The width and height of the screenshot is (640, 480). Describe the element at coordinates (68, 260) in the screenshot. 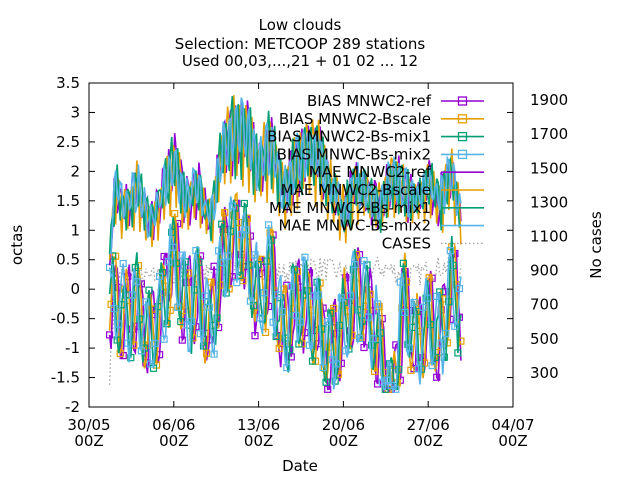

I see `y-tick-label: 0.5` at that location.